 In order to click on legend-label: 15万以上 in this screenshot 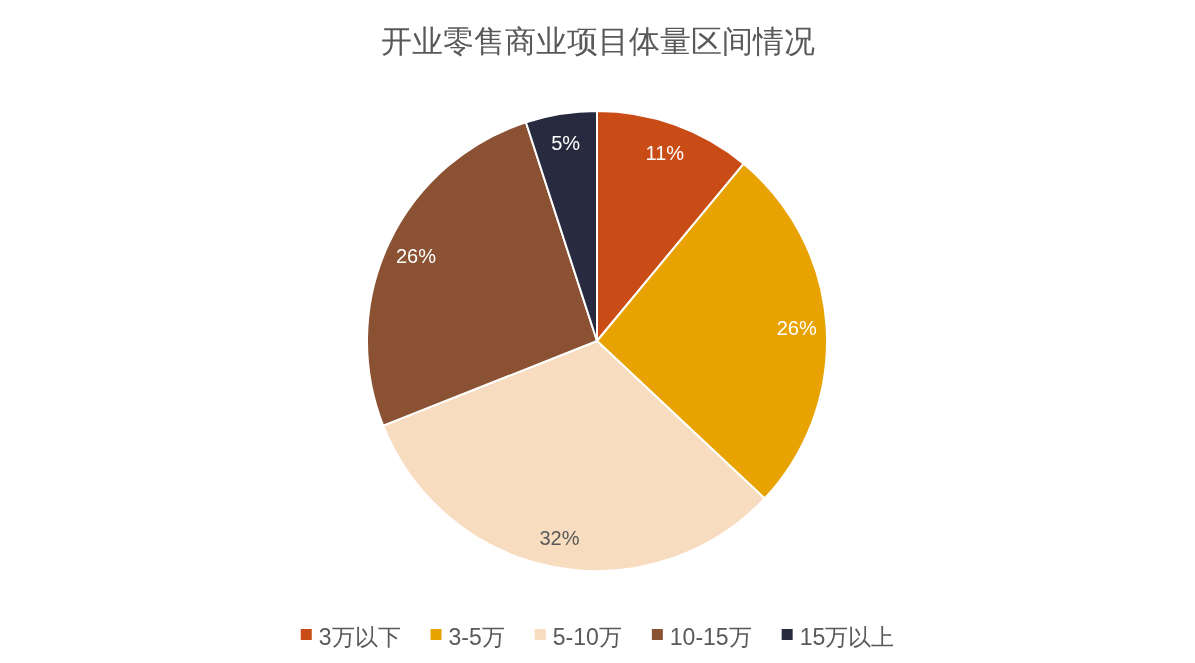, I will do `click(847, 637)`.